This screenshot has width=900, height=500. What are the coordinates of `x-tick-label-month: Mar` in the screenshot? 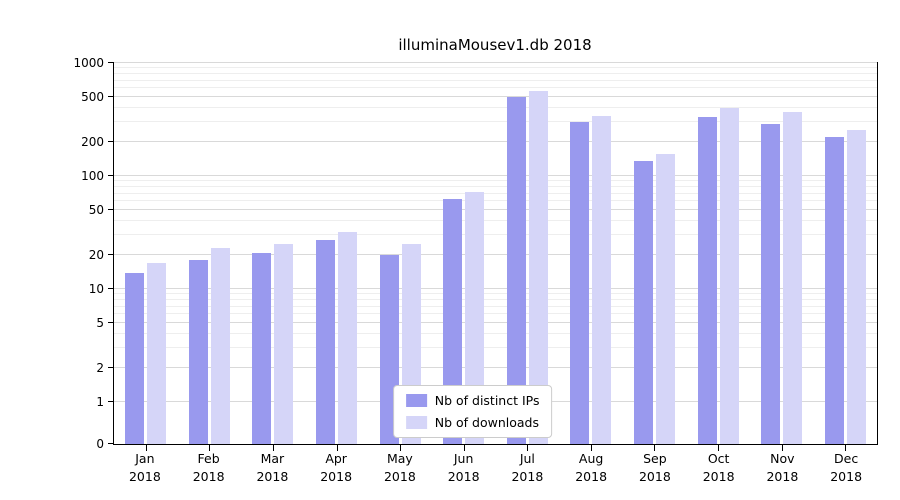 It's located at (272, 458).